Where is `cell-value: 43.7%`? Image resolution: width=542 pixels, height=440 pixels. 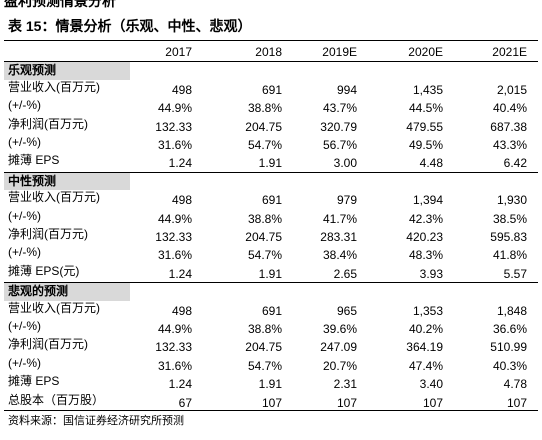
cell-value: 43.7% is located at coordinates (339, 108).